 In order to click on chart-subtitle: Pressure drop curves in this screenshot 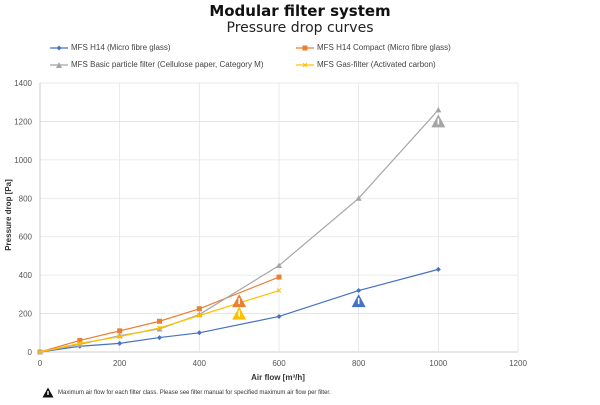, I will do `click(300, 28)`.